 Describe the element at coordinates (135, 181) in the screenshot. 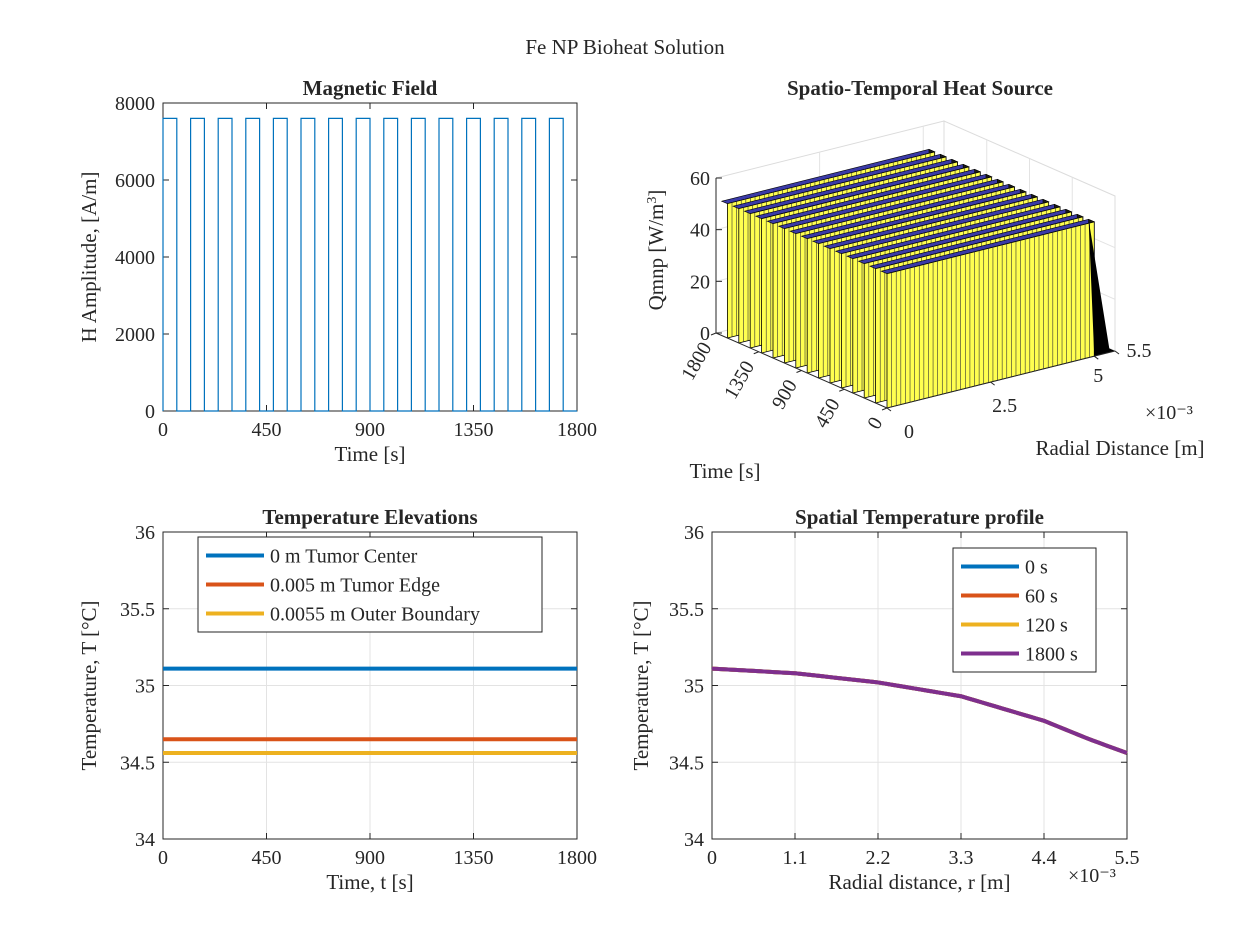

I see `y-tick-label: 6000` at that location.